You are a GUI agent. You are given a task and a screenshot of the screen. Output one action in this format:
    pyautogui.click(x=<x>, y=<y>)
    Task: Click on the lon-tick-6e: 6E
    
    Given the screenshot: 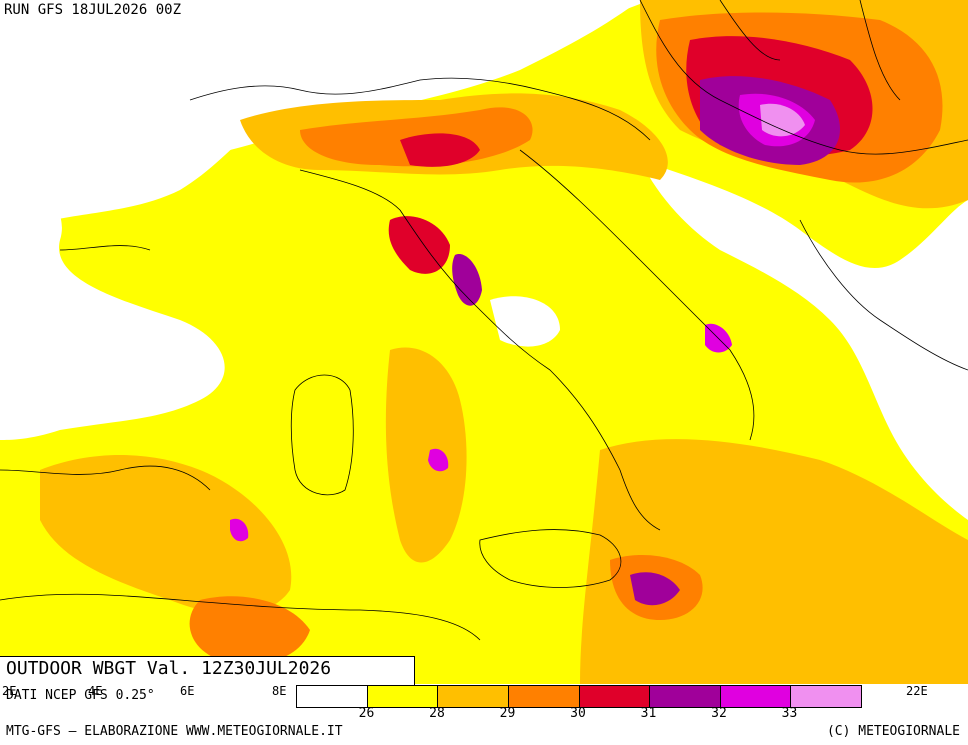 What is the action you would take?
    pyautogui.click(x=187, y=691)
    